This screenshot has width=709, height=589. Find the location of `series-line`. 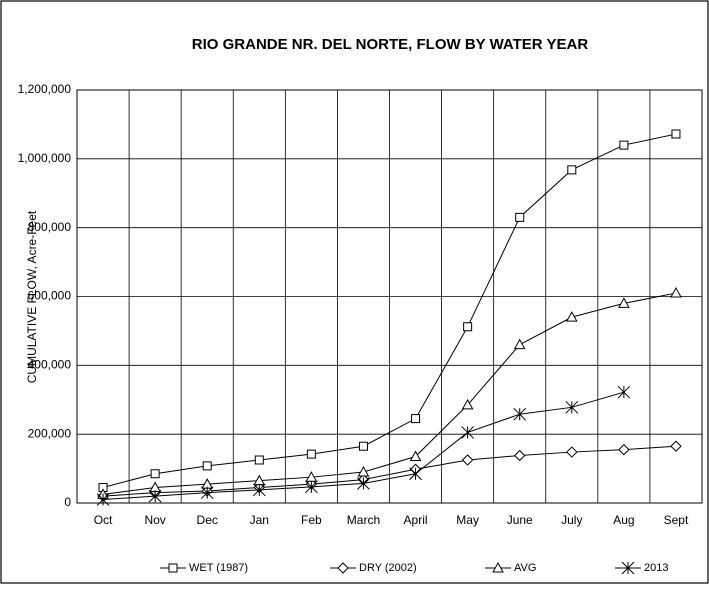

series-line is located at coordinates (389, 471).